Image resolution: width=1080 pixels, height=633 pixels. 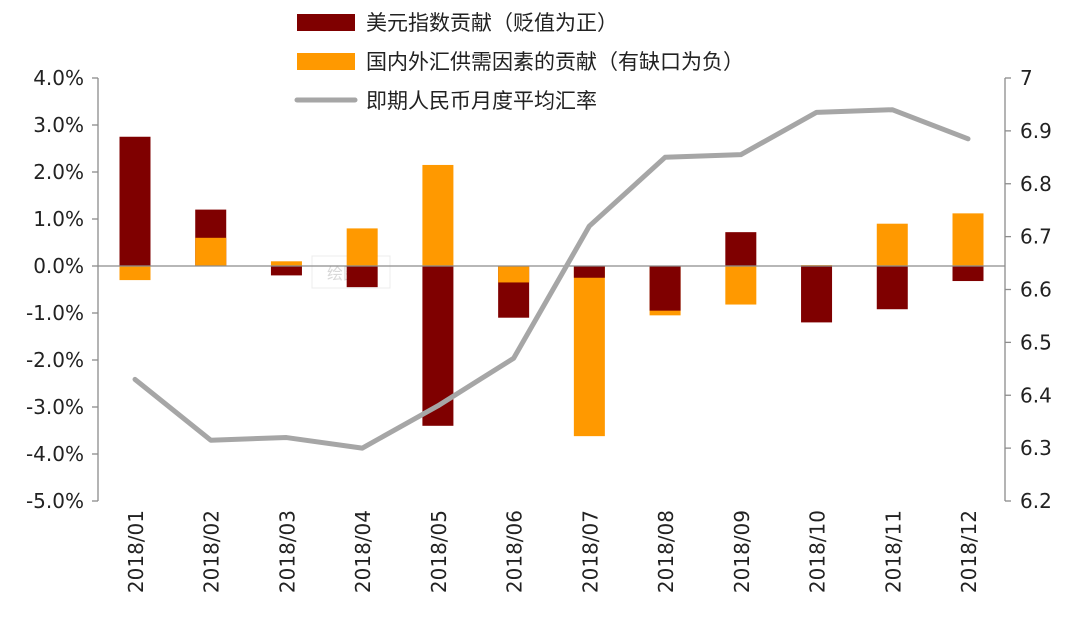 I want to click on right-axis-tick-label: 6.2, so click(x=1036, y=501).